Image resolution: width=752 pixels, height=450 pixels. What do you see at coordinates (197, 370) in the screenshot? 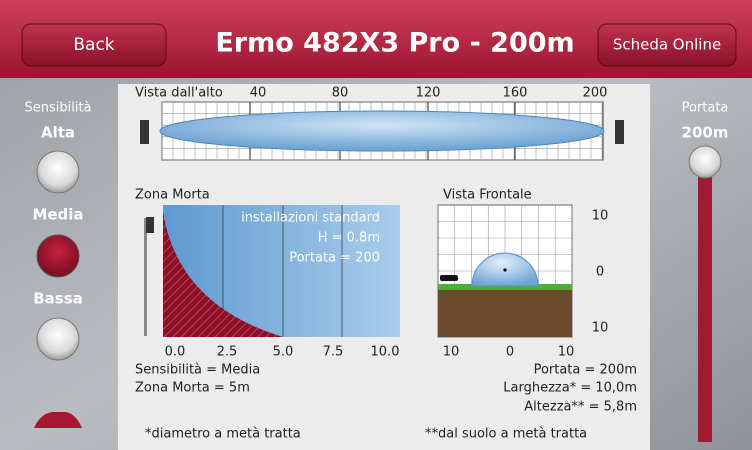
I see `info-left: Sensibilità = Media` at bounding box center [197, 370].